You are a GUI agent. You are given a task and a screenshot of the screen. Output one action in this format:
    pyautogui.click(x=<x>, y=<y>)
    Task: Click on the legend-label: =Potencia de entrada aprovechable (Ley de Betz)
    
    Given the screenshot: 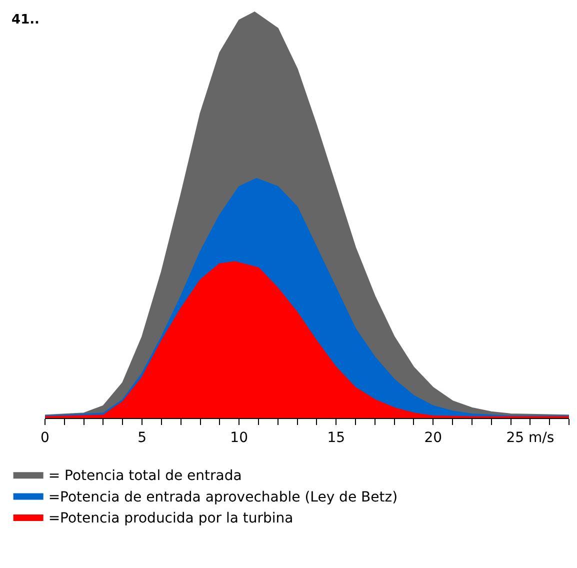 What is the action you would take?
    pyautogui.click(x=223, y=497)
    